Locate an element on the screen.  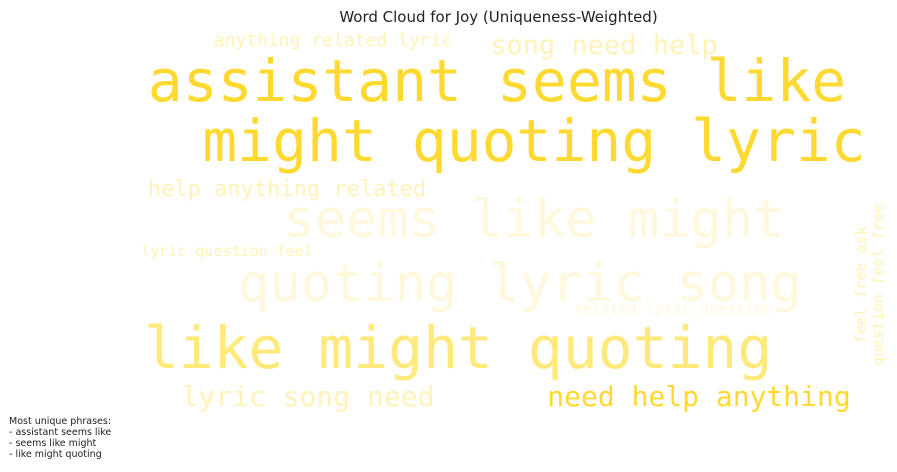
cloud-word: help anything related is located at coordinates (287, 189).